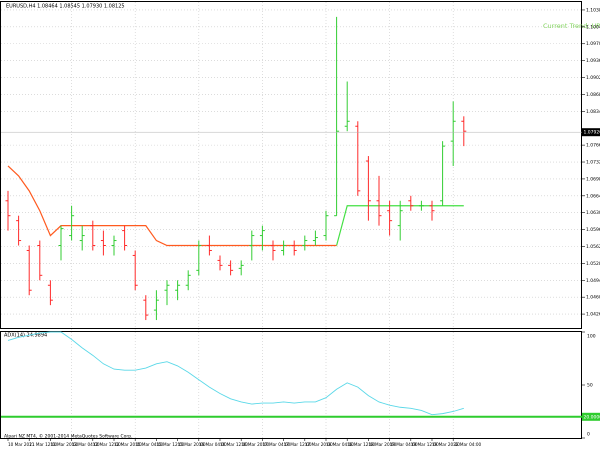 The height and width of the screenshot is (450, 600). What do you see at coordinates (593, 95) in the screenshot?
I see `y-tick-label: 1.08680` at bounding box center [593, 95].